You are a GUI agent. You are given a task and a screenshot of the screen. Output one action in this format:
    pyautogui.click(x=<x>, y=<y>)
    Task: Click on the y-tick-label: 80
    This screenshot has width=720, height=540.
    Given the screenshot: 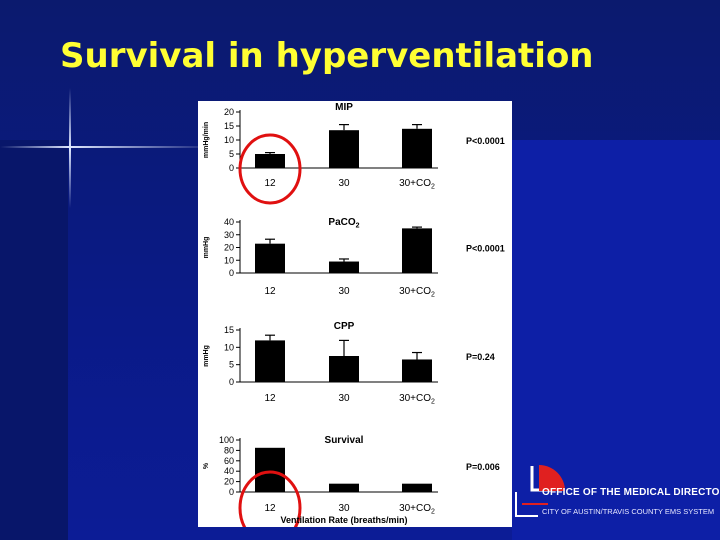 What is the action you would take?
    pyautogui.click(x=229, y=450)
    